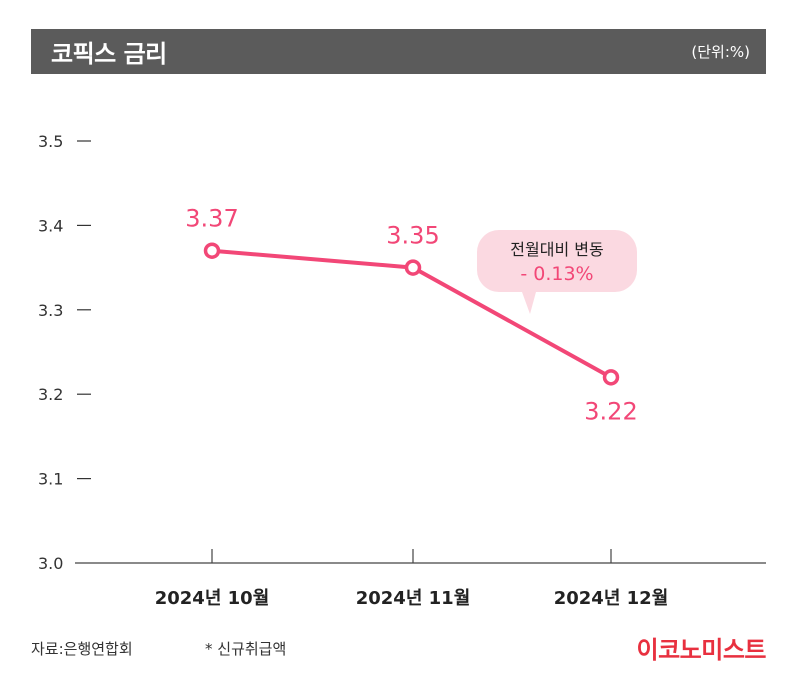 Image resolution: width=800 pixels, height=687 pixels. Describe the element at coordinates (720, 52) in the screenshot. I see `unit-label: (단위:%)` at that location.